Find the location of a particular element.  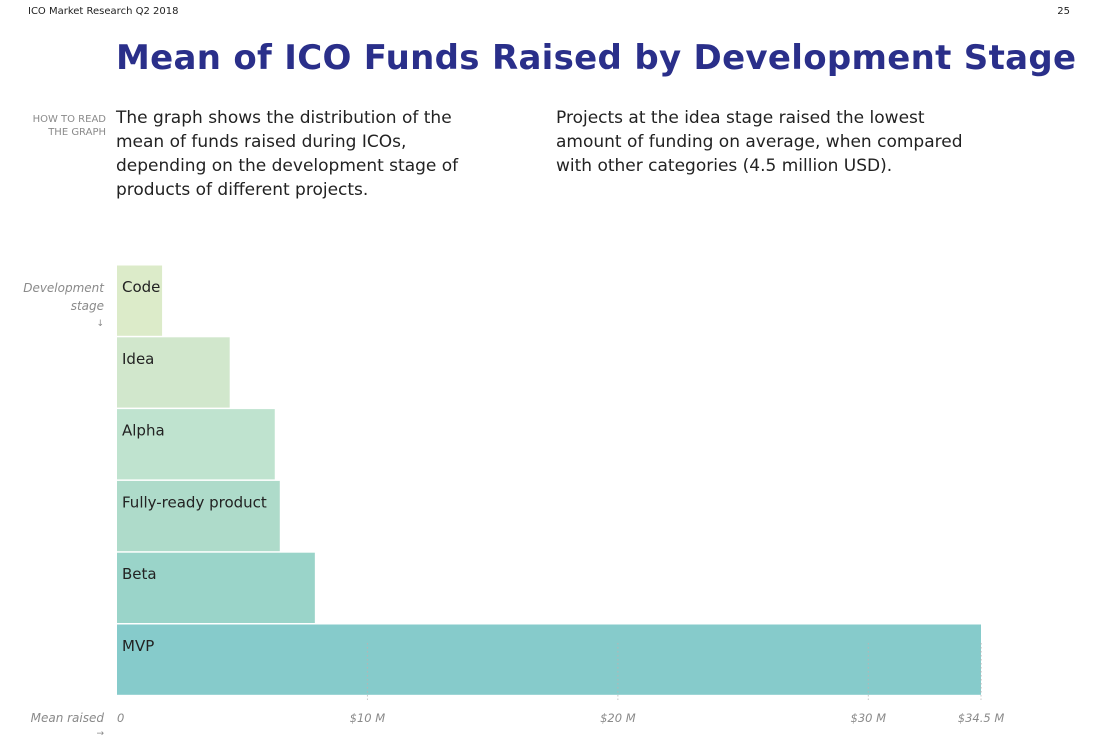

bar-beta is located at coordinates (216, 587).